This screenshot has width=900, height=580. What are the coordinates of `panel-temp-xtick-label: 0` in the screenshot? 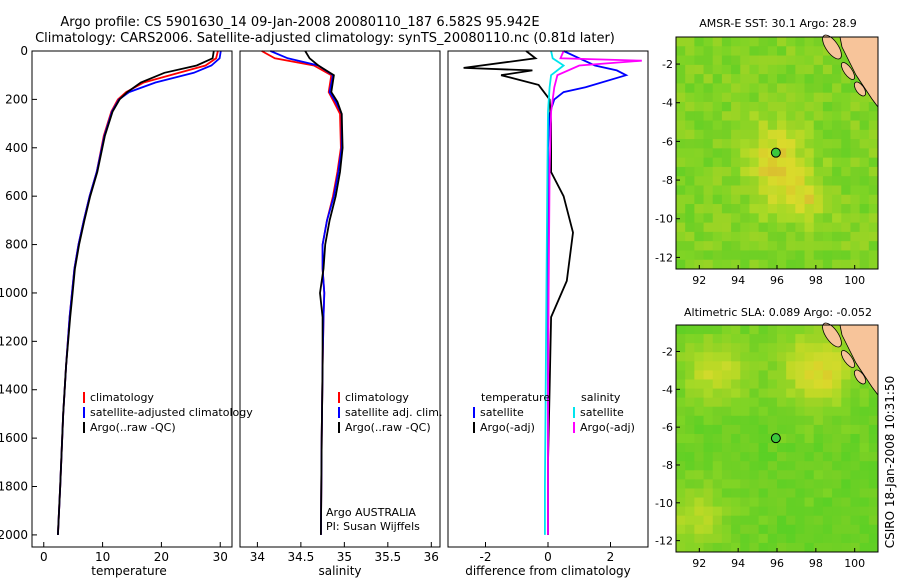 It's located at (44, 557).